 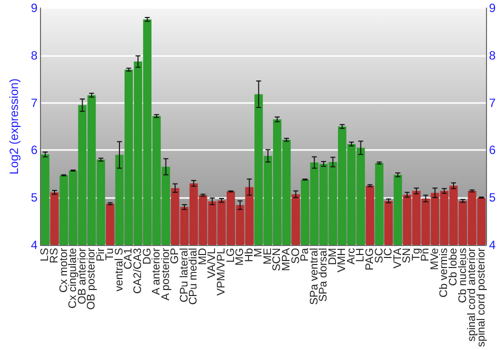 I want to click on y-tick-label: 5, so click(x=34, y=197).